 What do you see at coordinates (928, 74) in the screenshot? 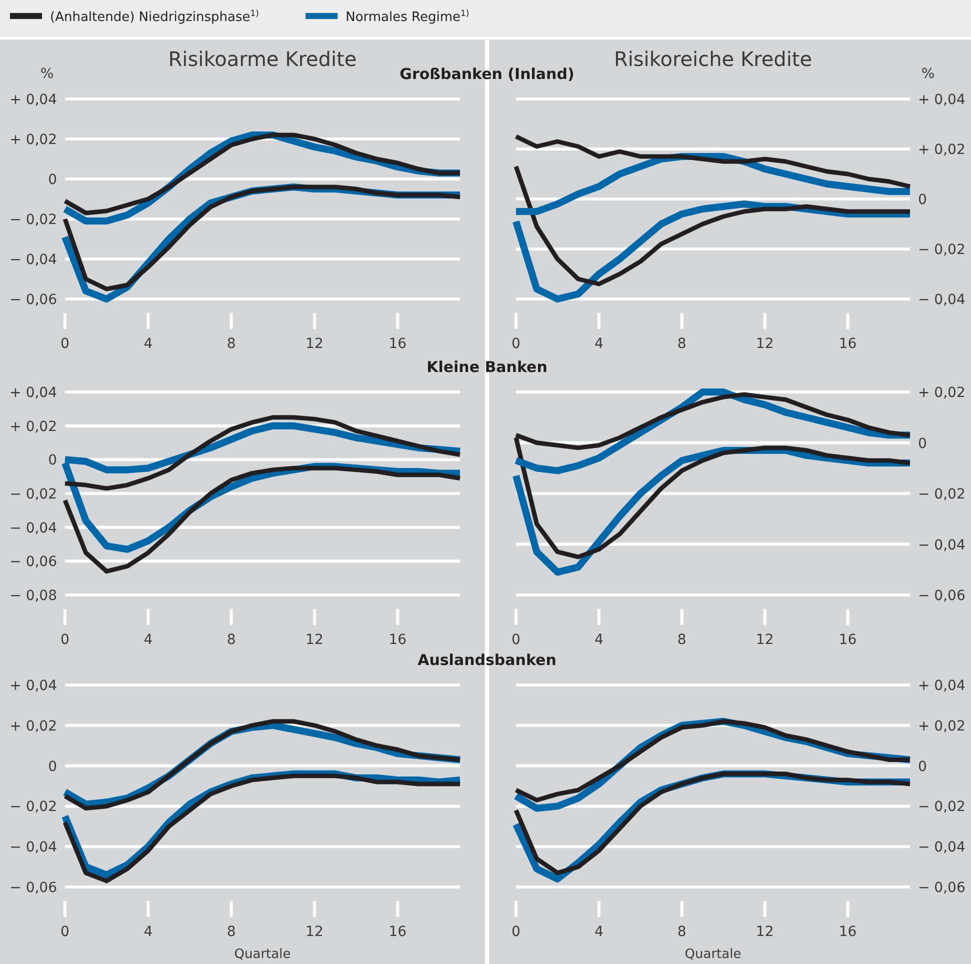
I see `y2-axis-title: %` at bounding box center [928, 74].